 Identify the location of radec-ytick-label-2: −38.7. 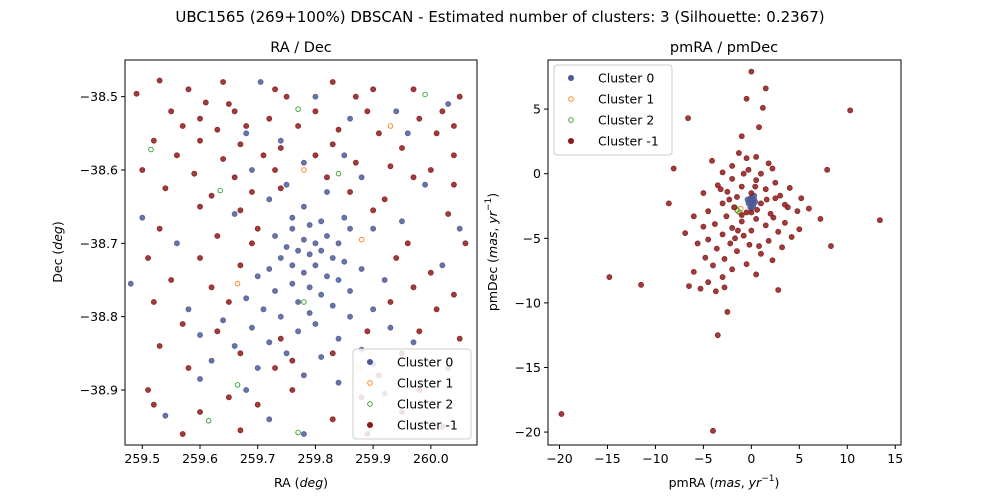
(99, 243).